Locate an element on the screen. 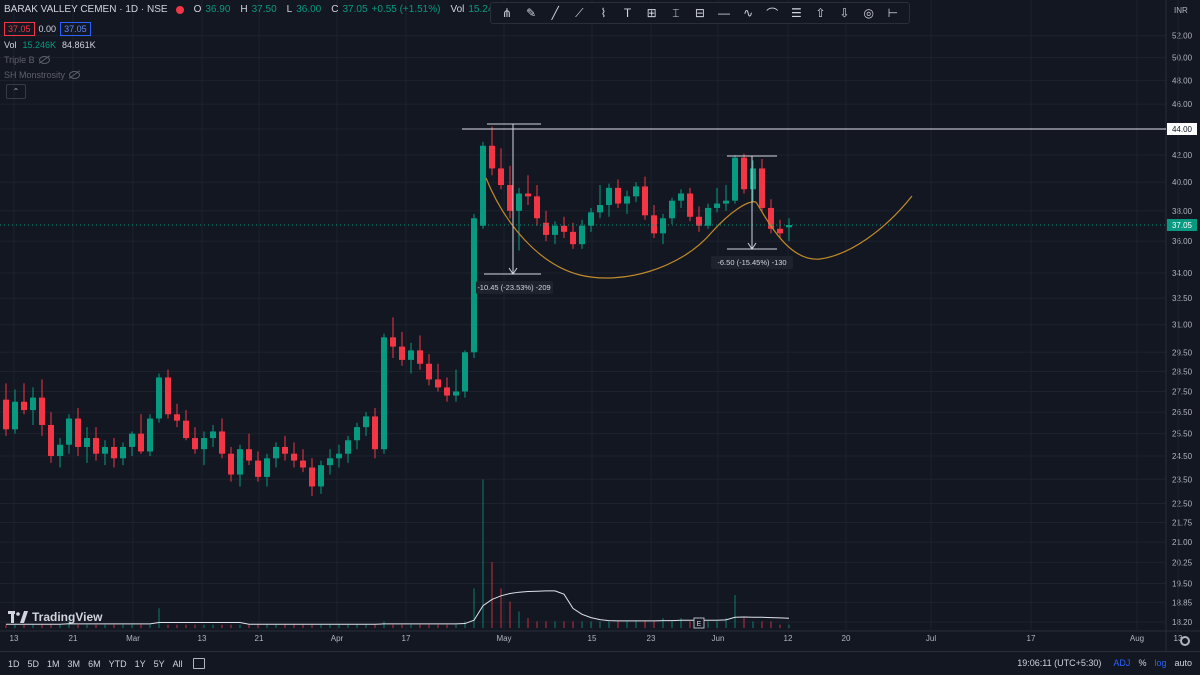 The width and height of the screenshot is (1200, 675). arrow-up-icon: ⇧ is located at coordinates (820, 13).